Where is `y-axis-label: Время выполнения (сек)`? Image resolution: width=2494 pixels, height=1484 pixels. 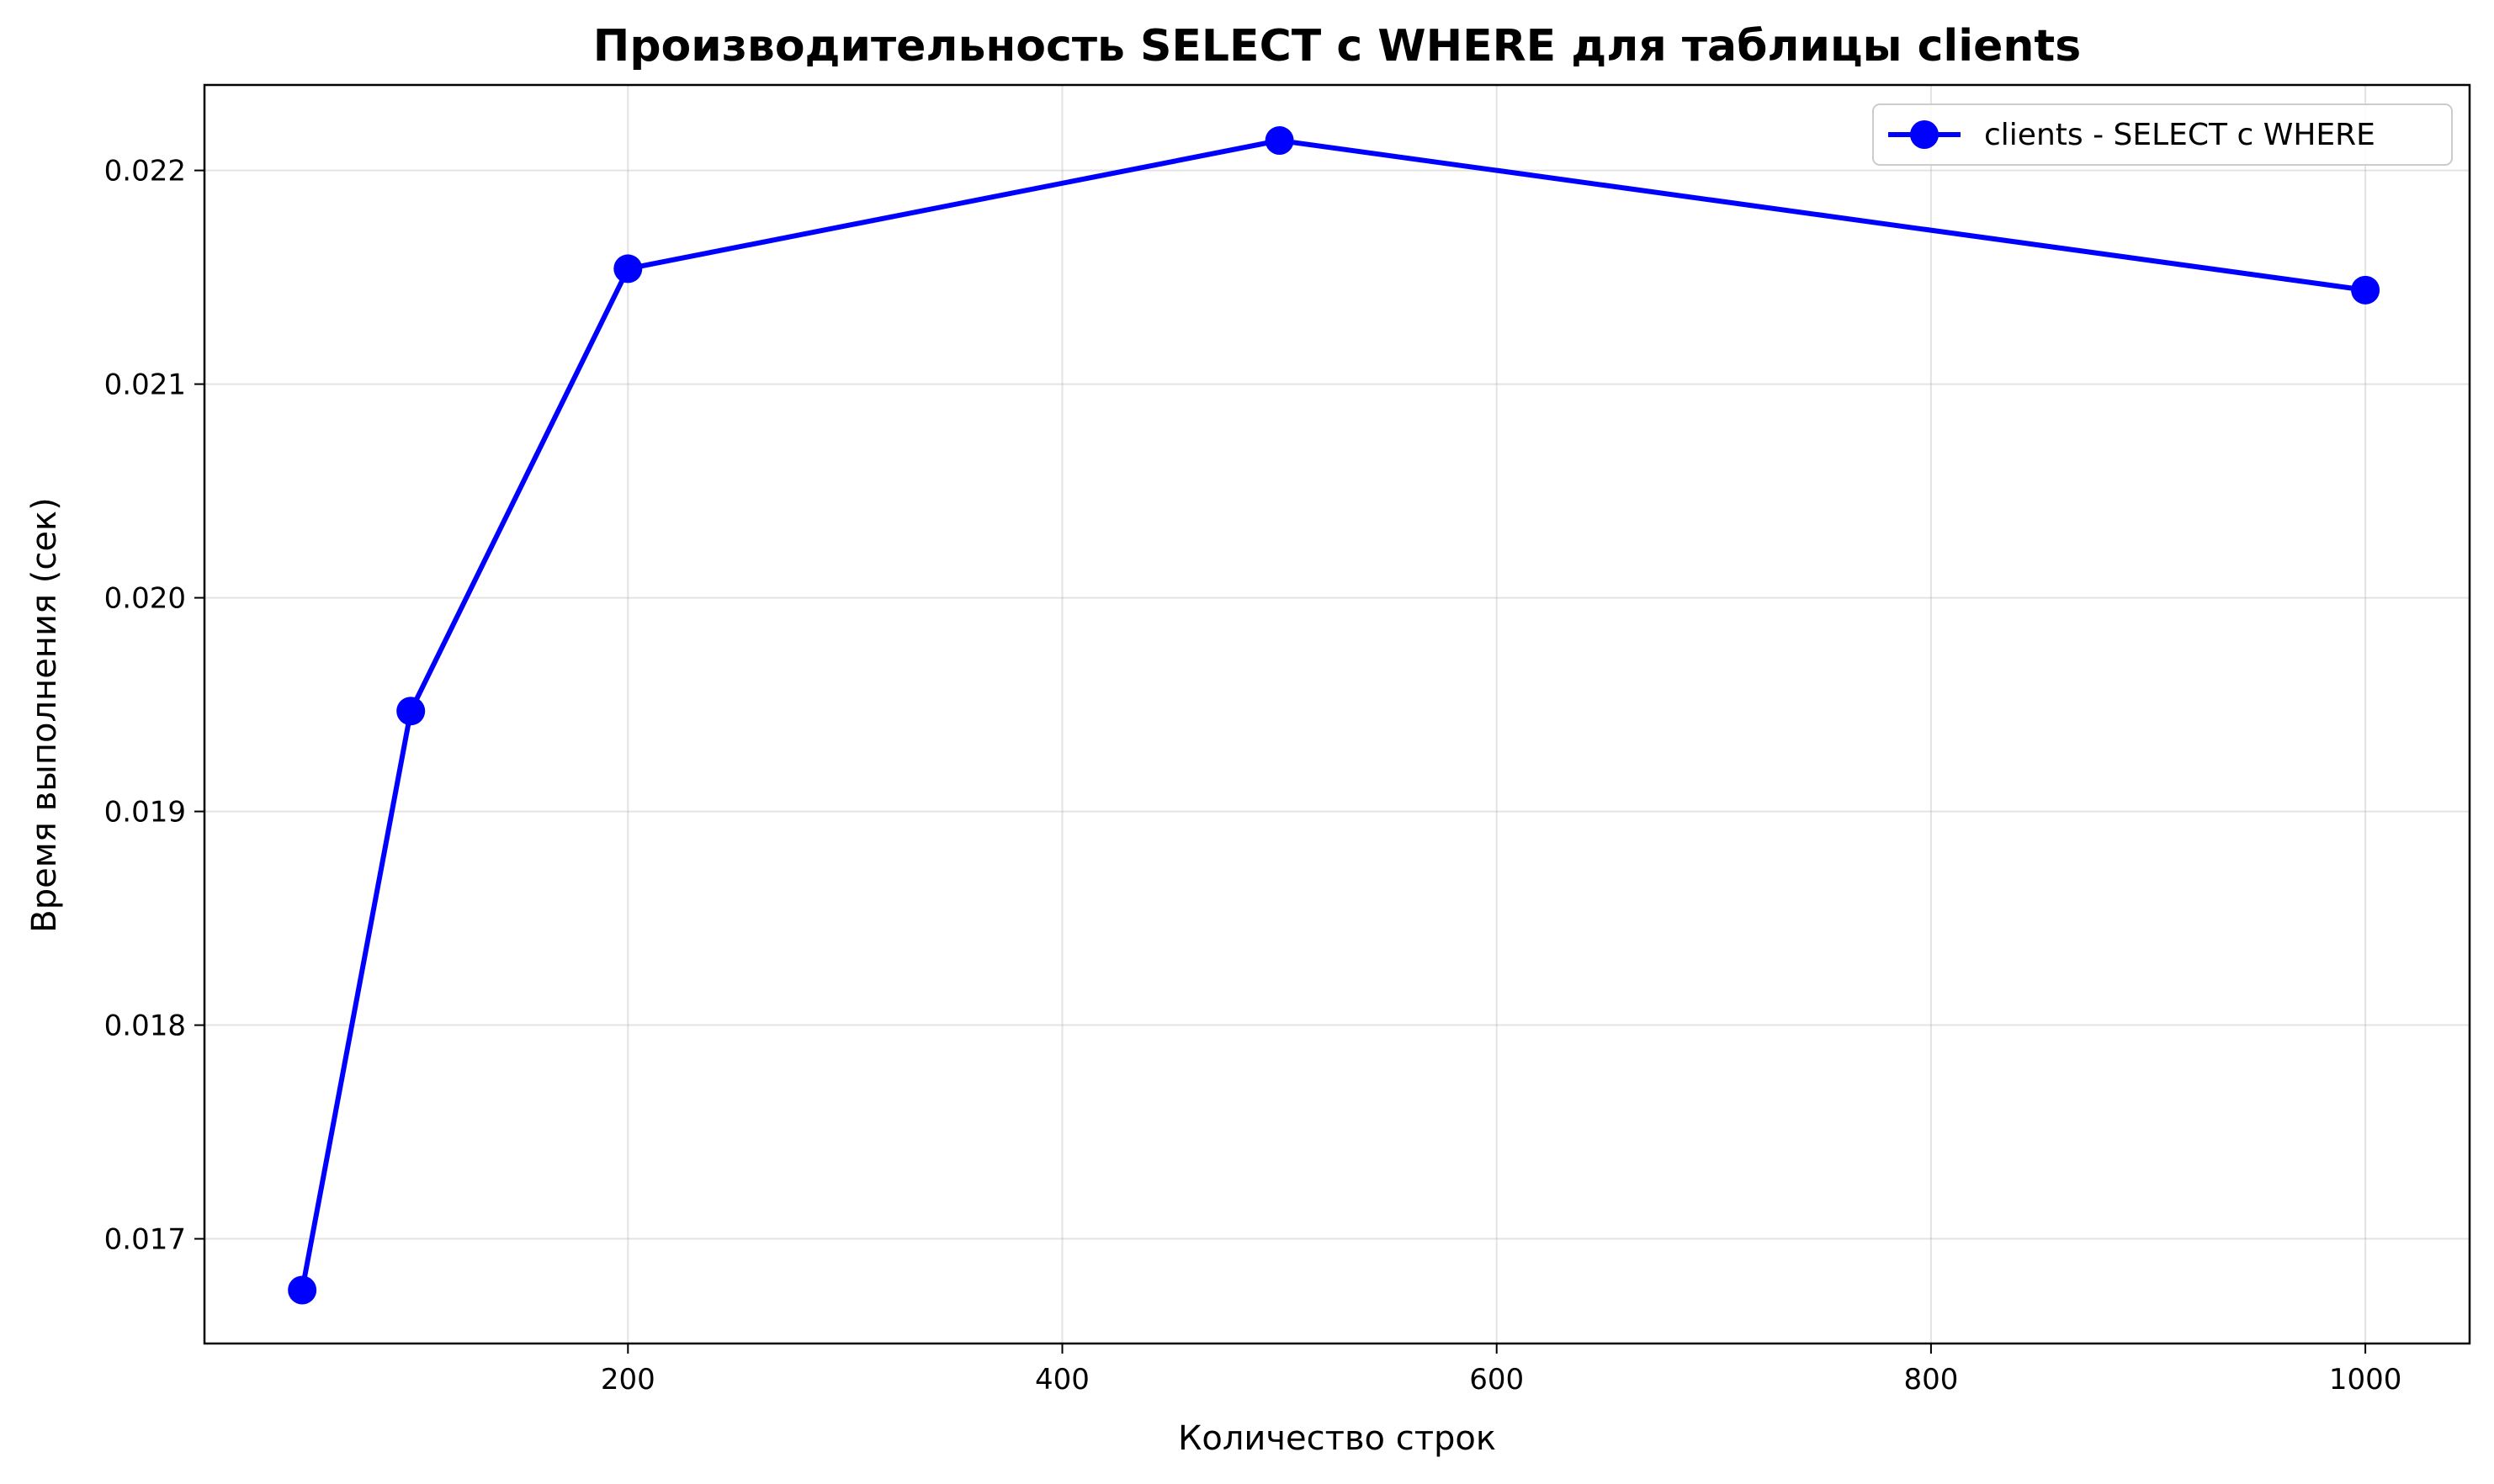 y-axis-label: Время выполнения (сек) is located at coordinates (44, 714).